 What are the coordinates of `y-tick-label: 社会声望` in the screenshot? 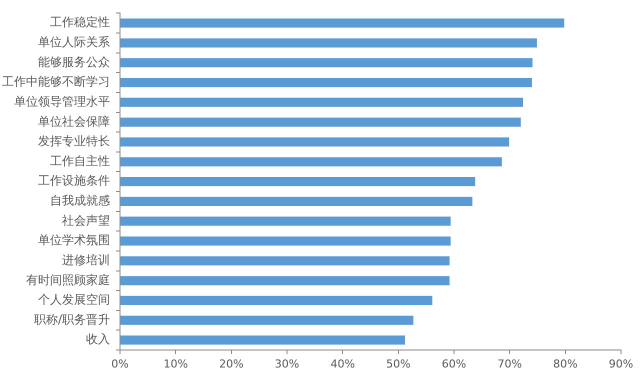 It's located at (86, 220).